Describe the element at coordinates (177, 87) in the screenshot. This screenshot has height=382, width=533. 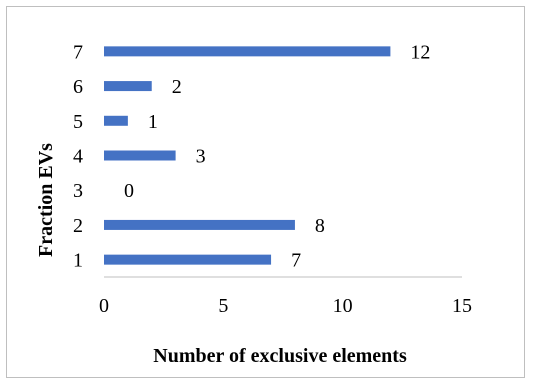
I see `data-label-6: 2` at that location.